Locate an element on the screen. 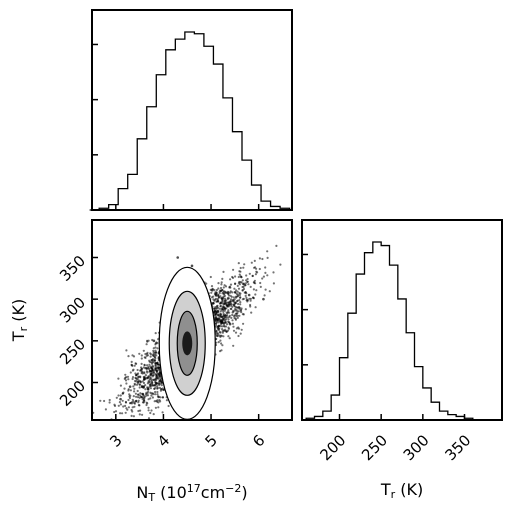 This screenshot has height=515, width=512. nt-axis-label: NT (1017cm−2) is located at coordinates (191, 493).